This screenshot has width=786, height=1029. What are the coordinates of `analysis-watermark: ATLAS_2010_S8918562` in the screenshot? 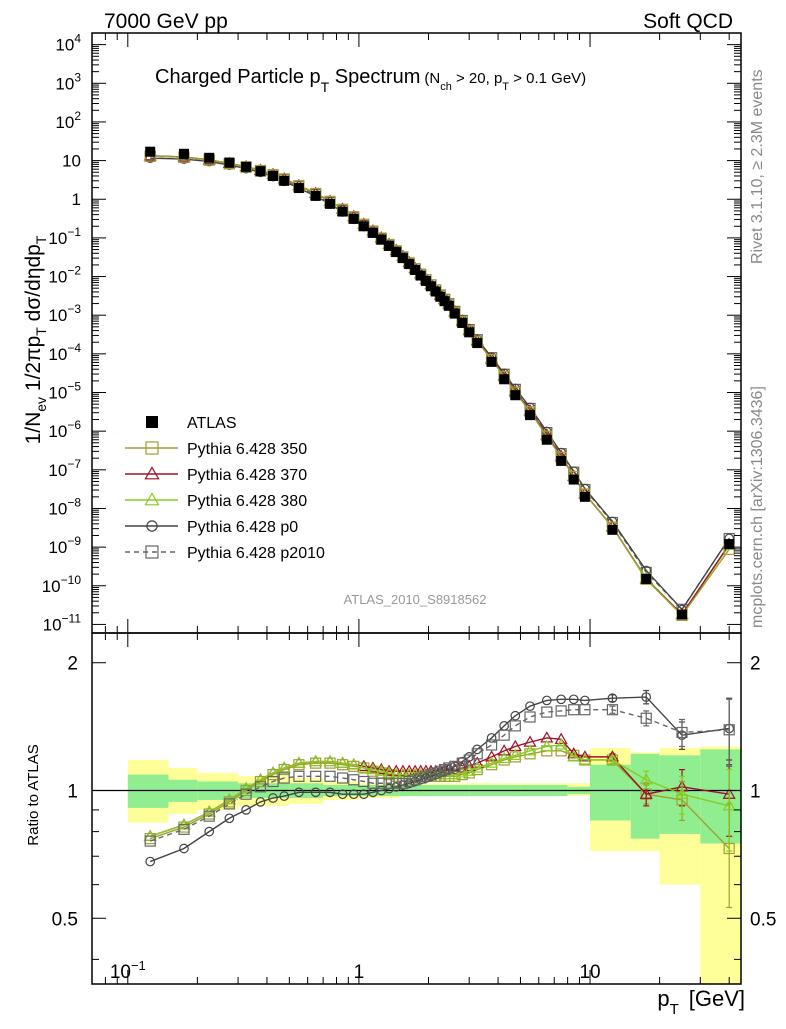 It's located at (415, 599).